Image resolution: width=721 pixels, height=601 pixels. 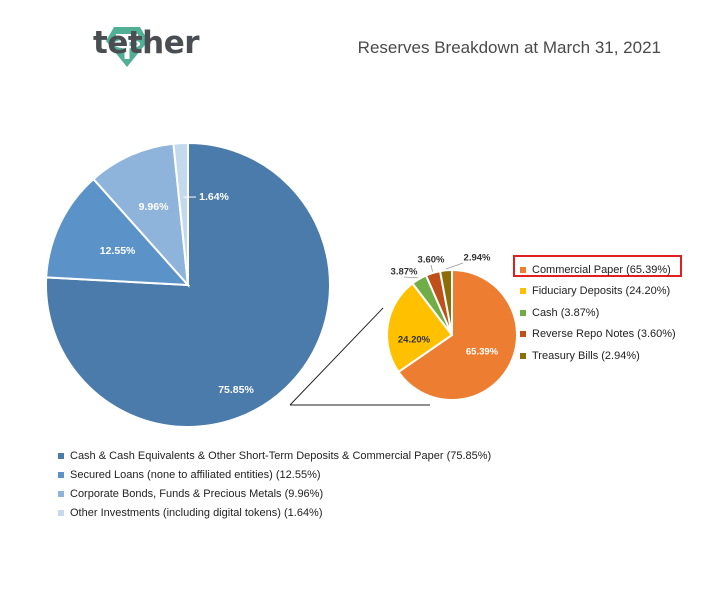 I want to click on legend-label: Treasury Bills (2.94%), so click(x=586, y=355).